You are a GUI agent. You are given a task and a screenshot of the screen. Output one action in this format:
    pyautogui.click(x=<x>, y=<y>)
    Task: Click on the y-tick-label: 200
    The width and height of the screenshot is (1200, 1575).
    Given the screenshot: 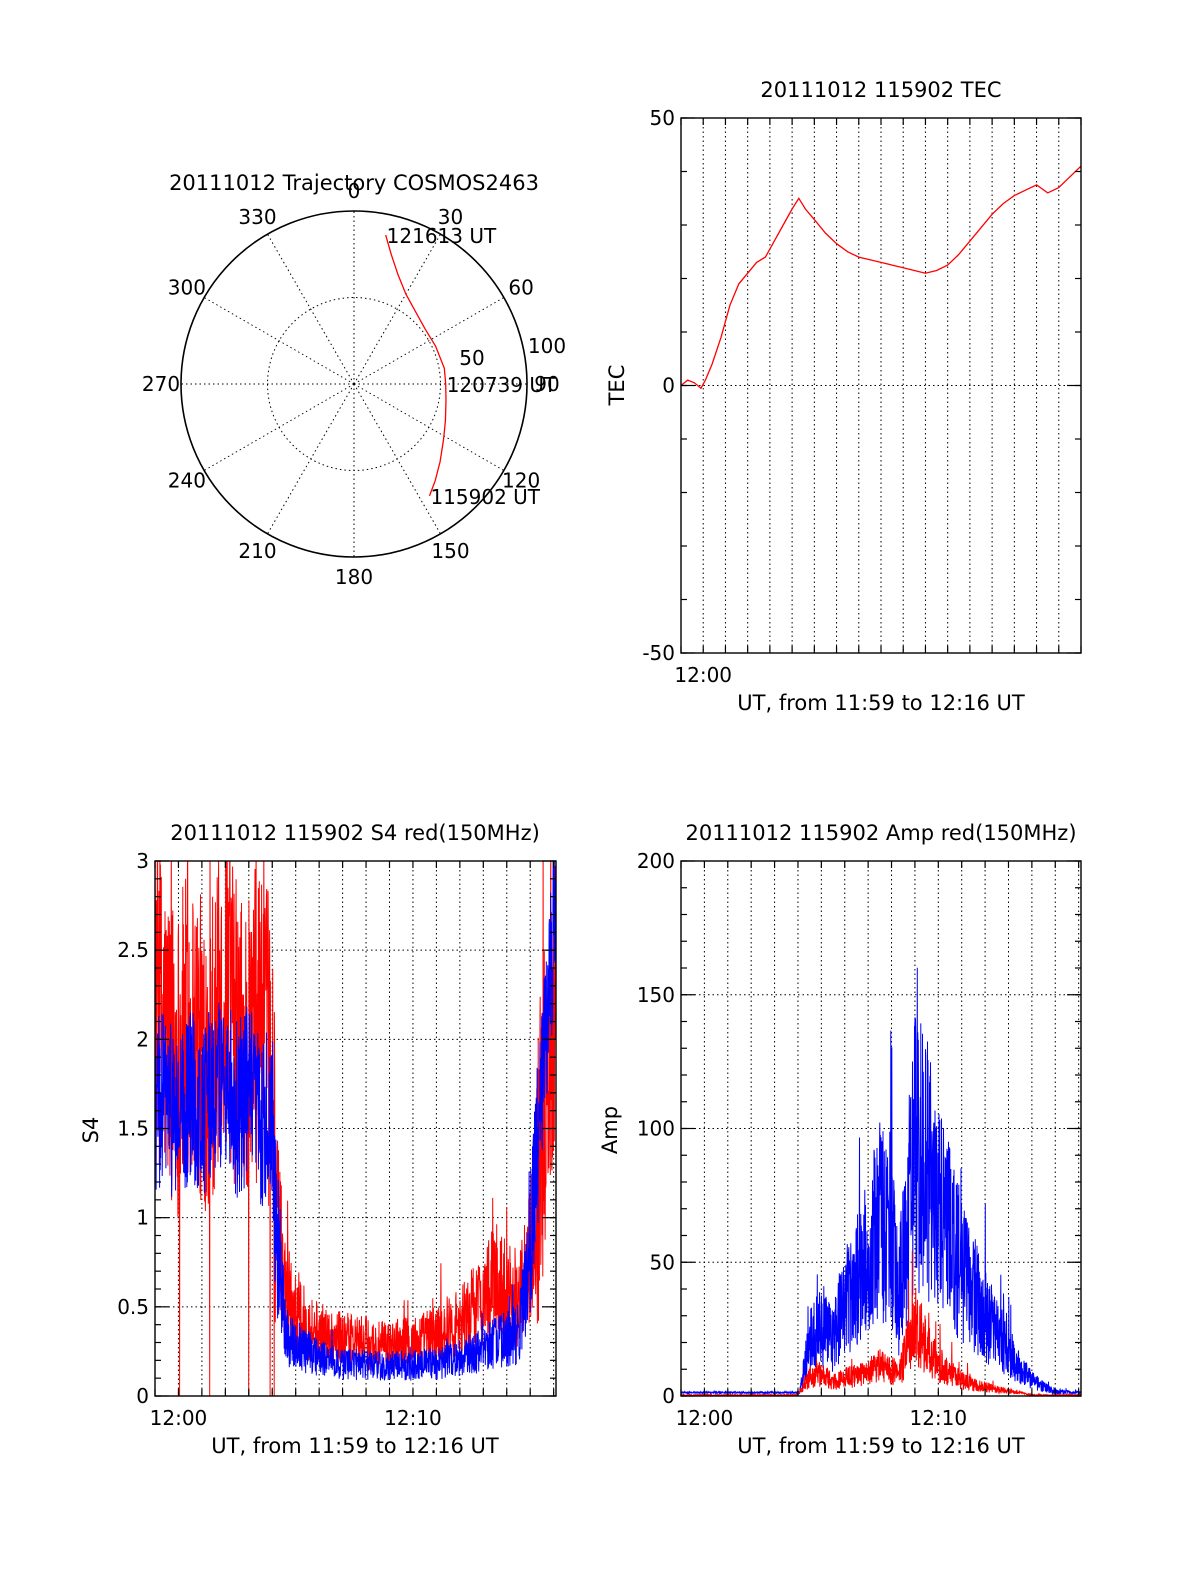 What is the action you would take?
    pyautogui.click(x=656, y=861)
    